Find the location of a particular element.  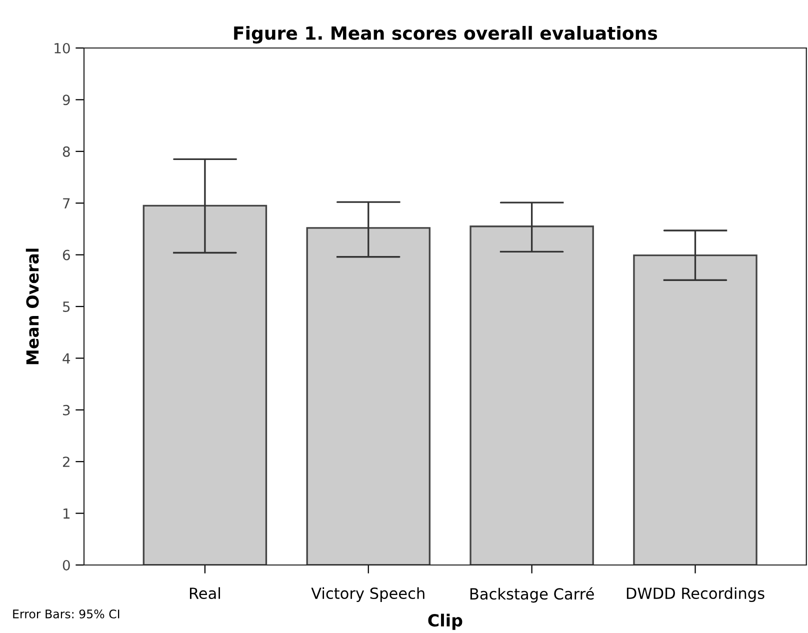

chart-title: Figure 1. Mean scores overall evaluations is located at coordinates (446, 35).